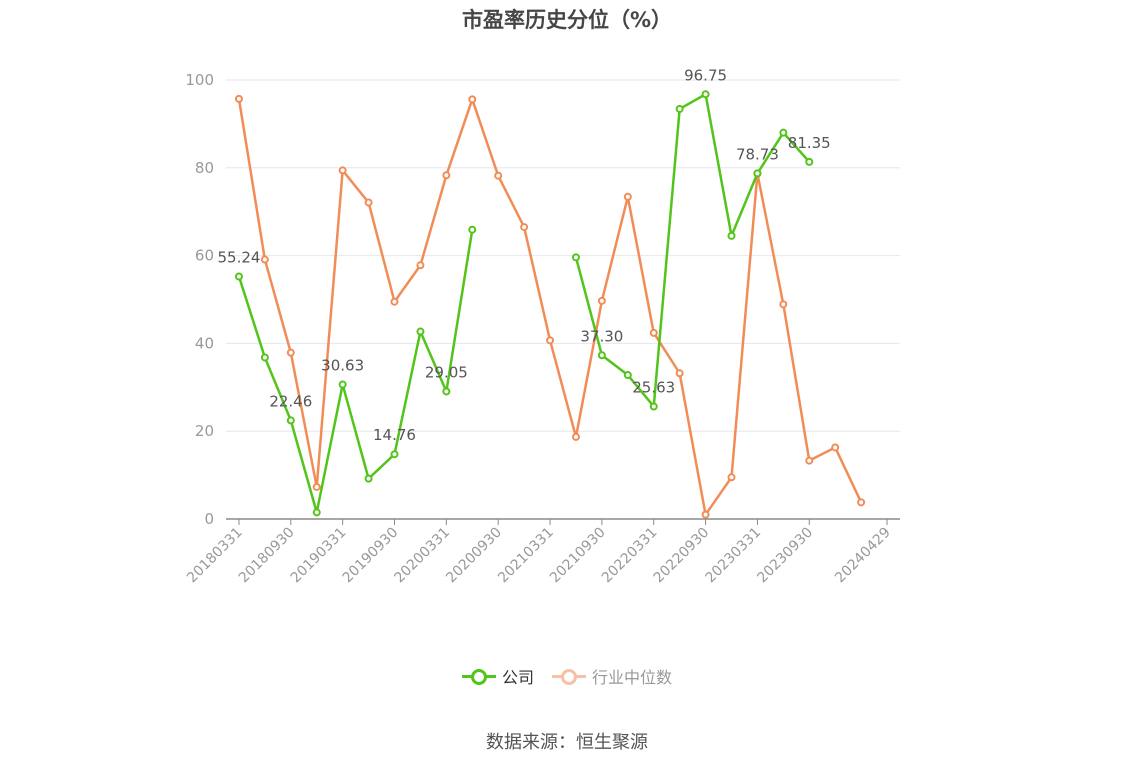  What do you see at coordinates (653, 387) in the screenshot?
I see `data-label: 25.63` at bounding box center [653, 387].